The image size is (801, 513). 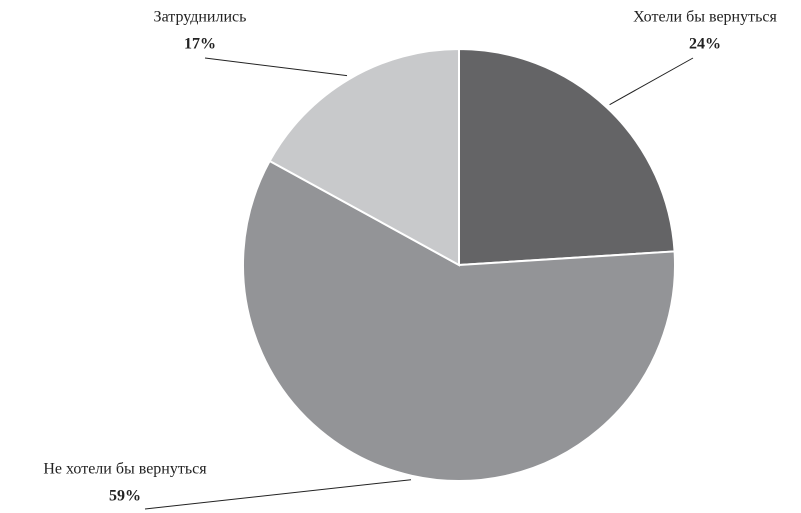 I want to click on slice-label: Затруднились, so click(x=200, y=17).